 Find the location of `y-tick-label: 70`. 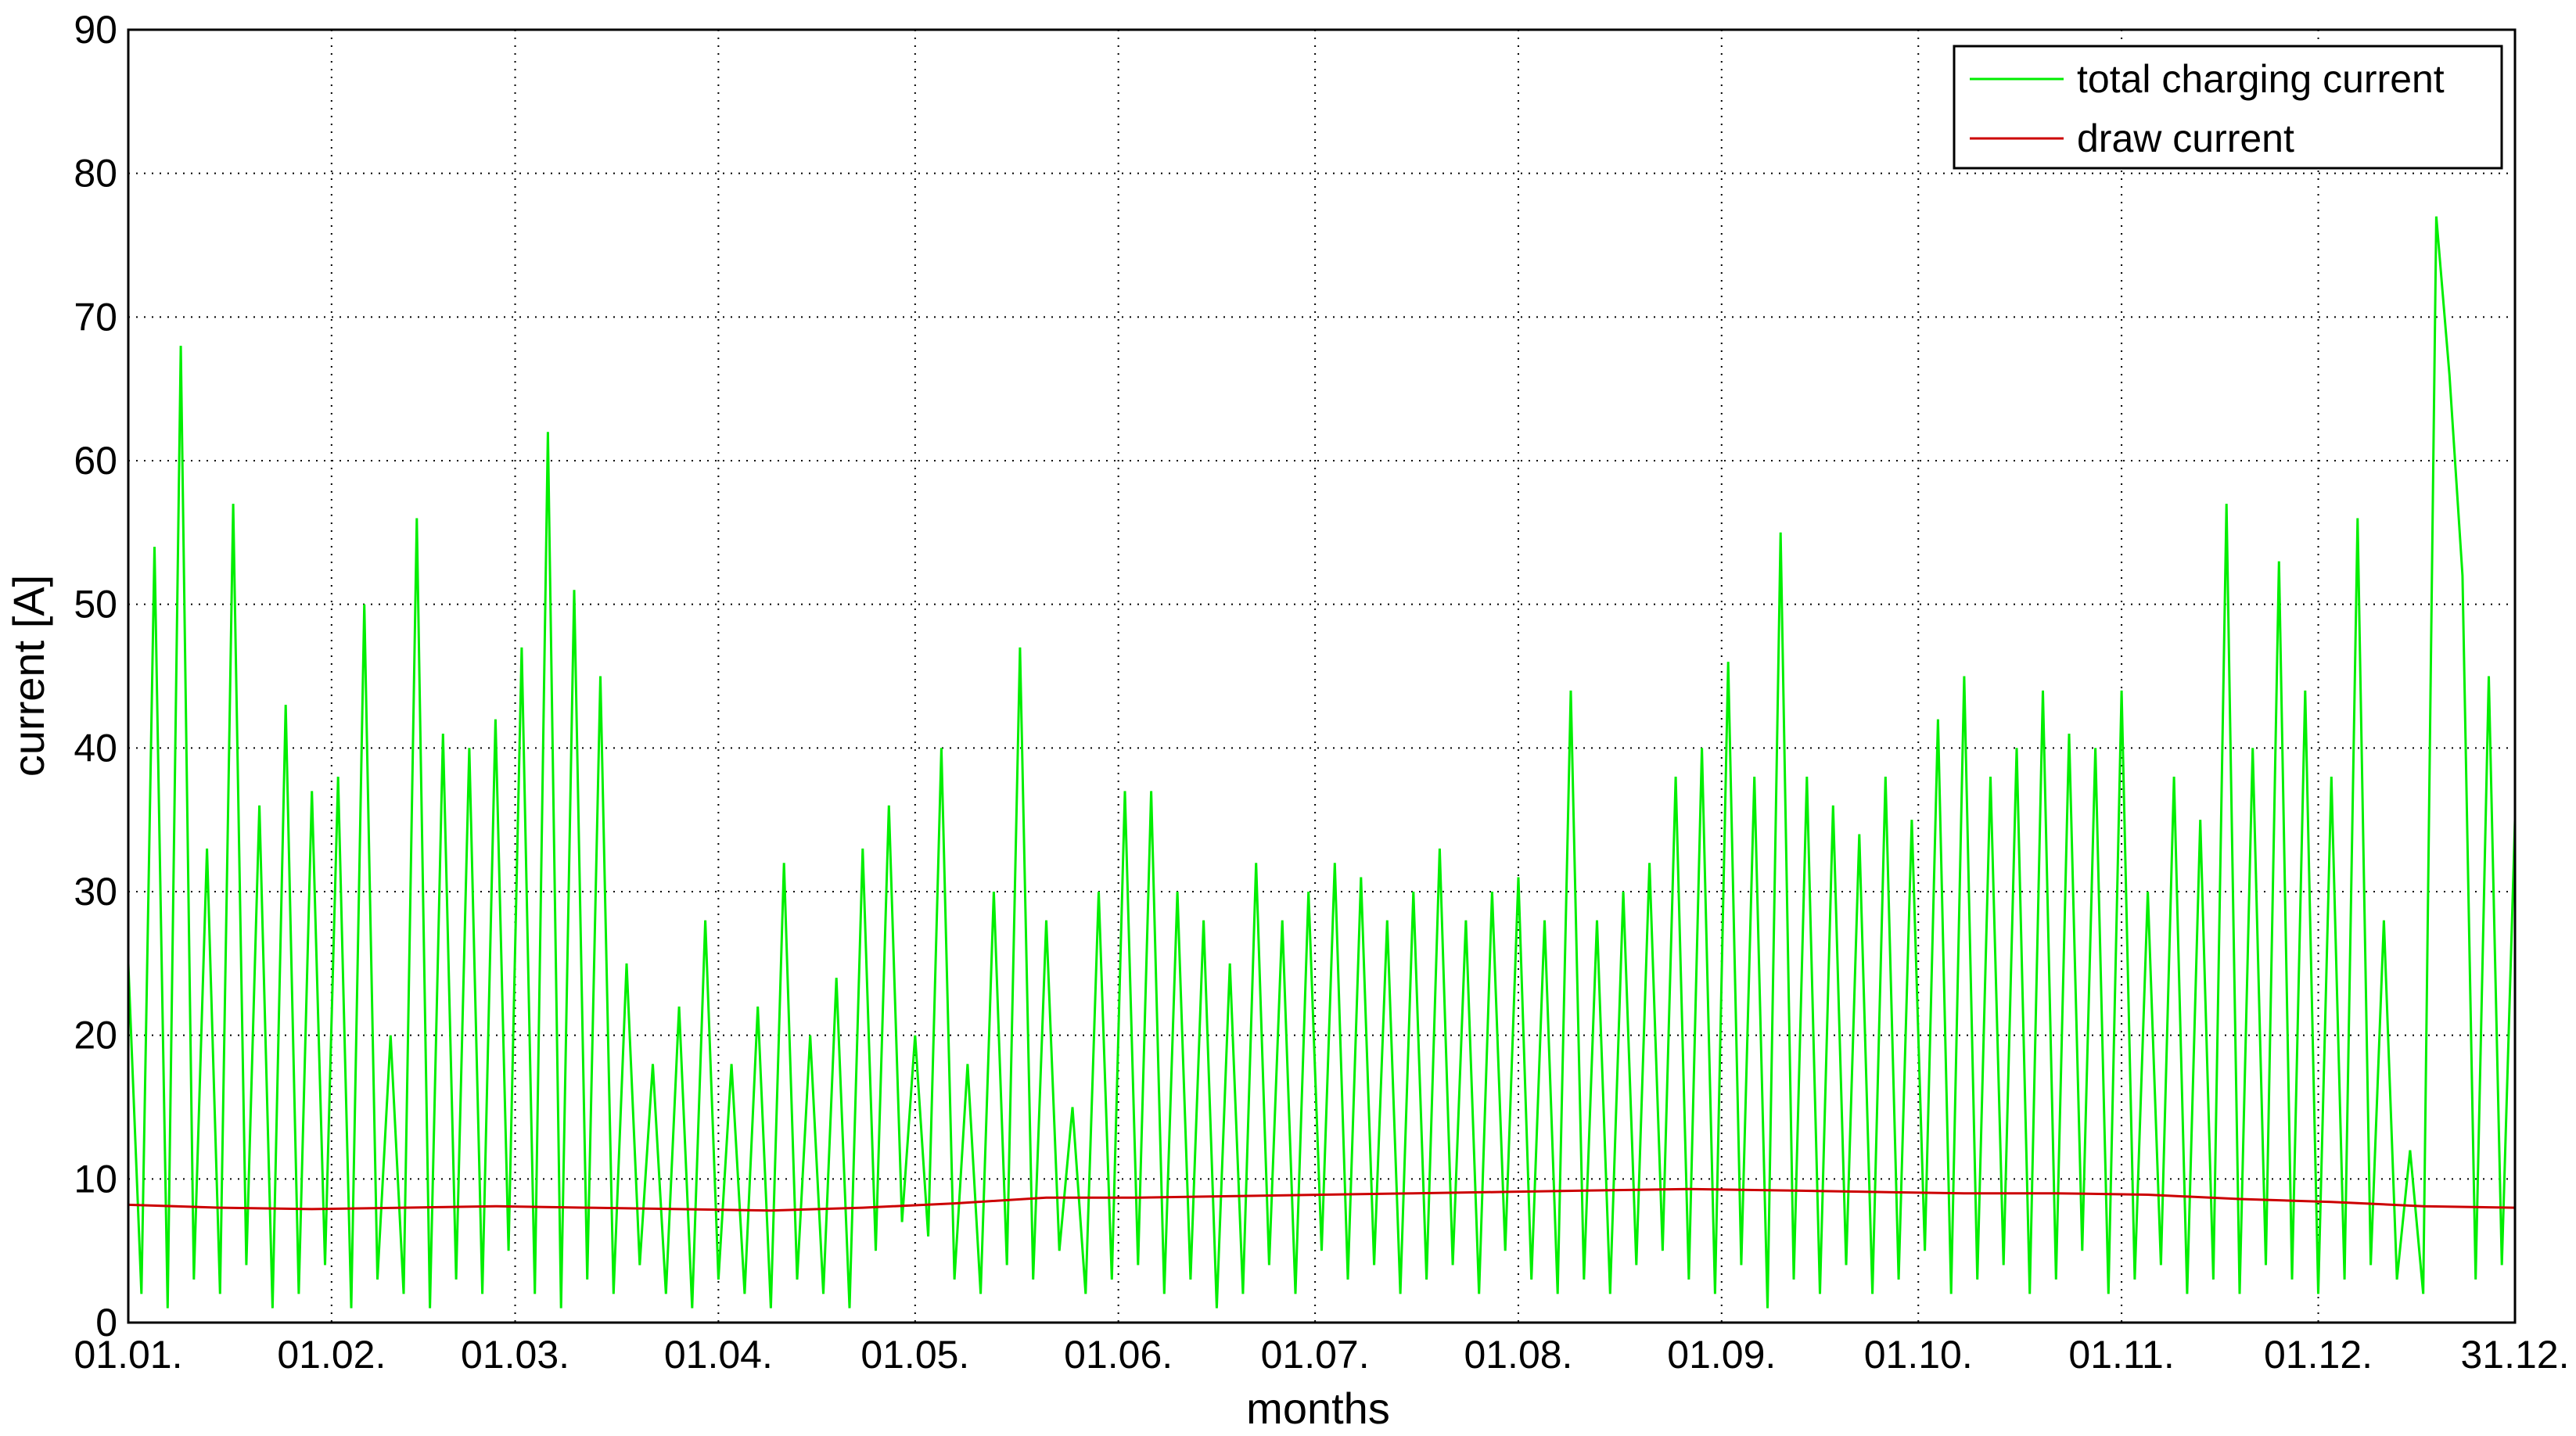

y-tick-label: 70 is located at coordinates (95, 317).